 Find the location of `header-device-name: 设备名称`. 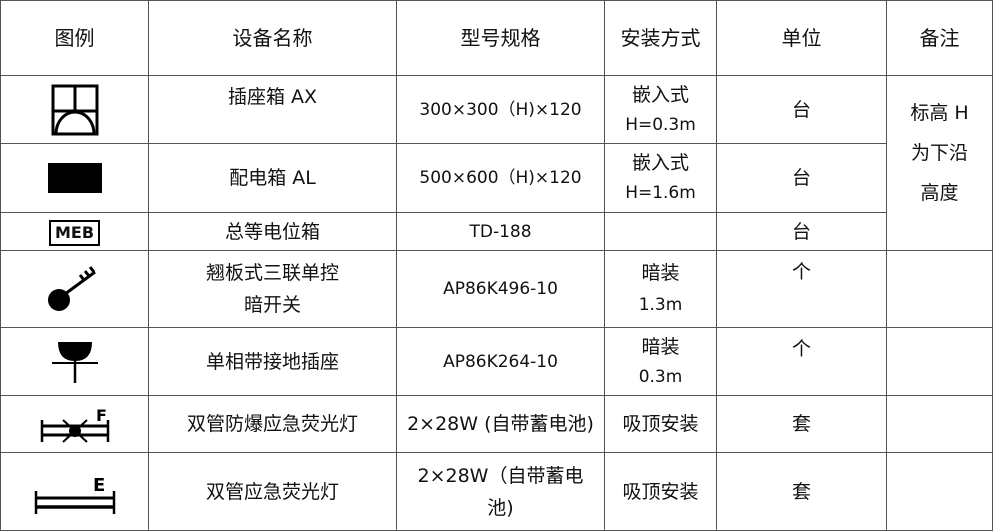

header-device-name: 设备名称 is located at coordinates (272, 38).